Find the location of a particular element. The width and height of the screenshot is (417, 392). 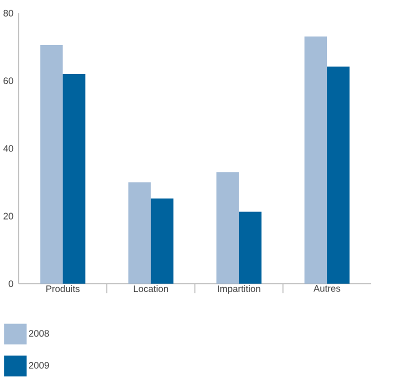

y-tick-label: 40 is located at coordinates (8, 148).